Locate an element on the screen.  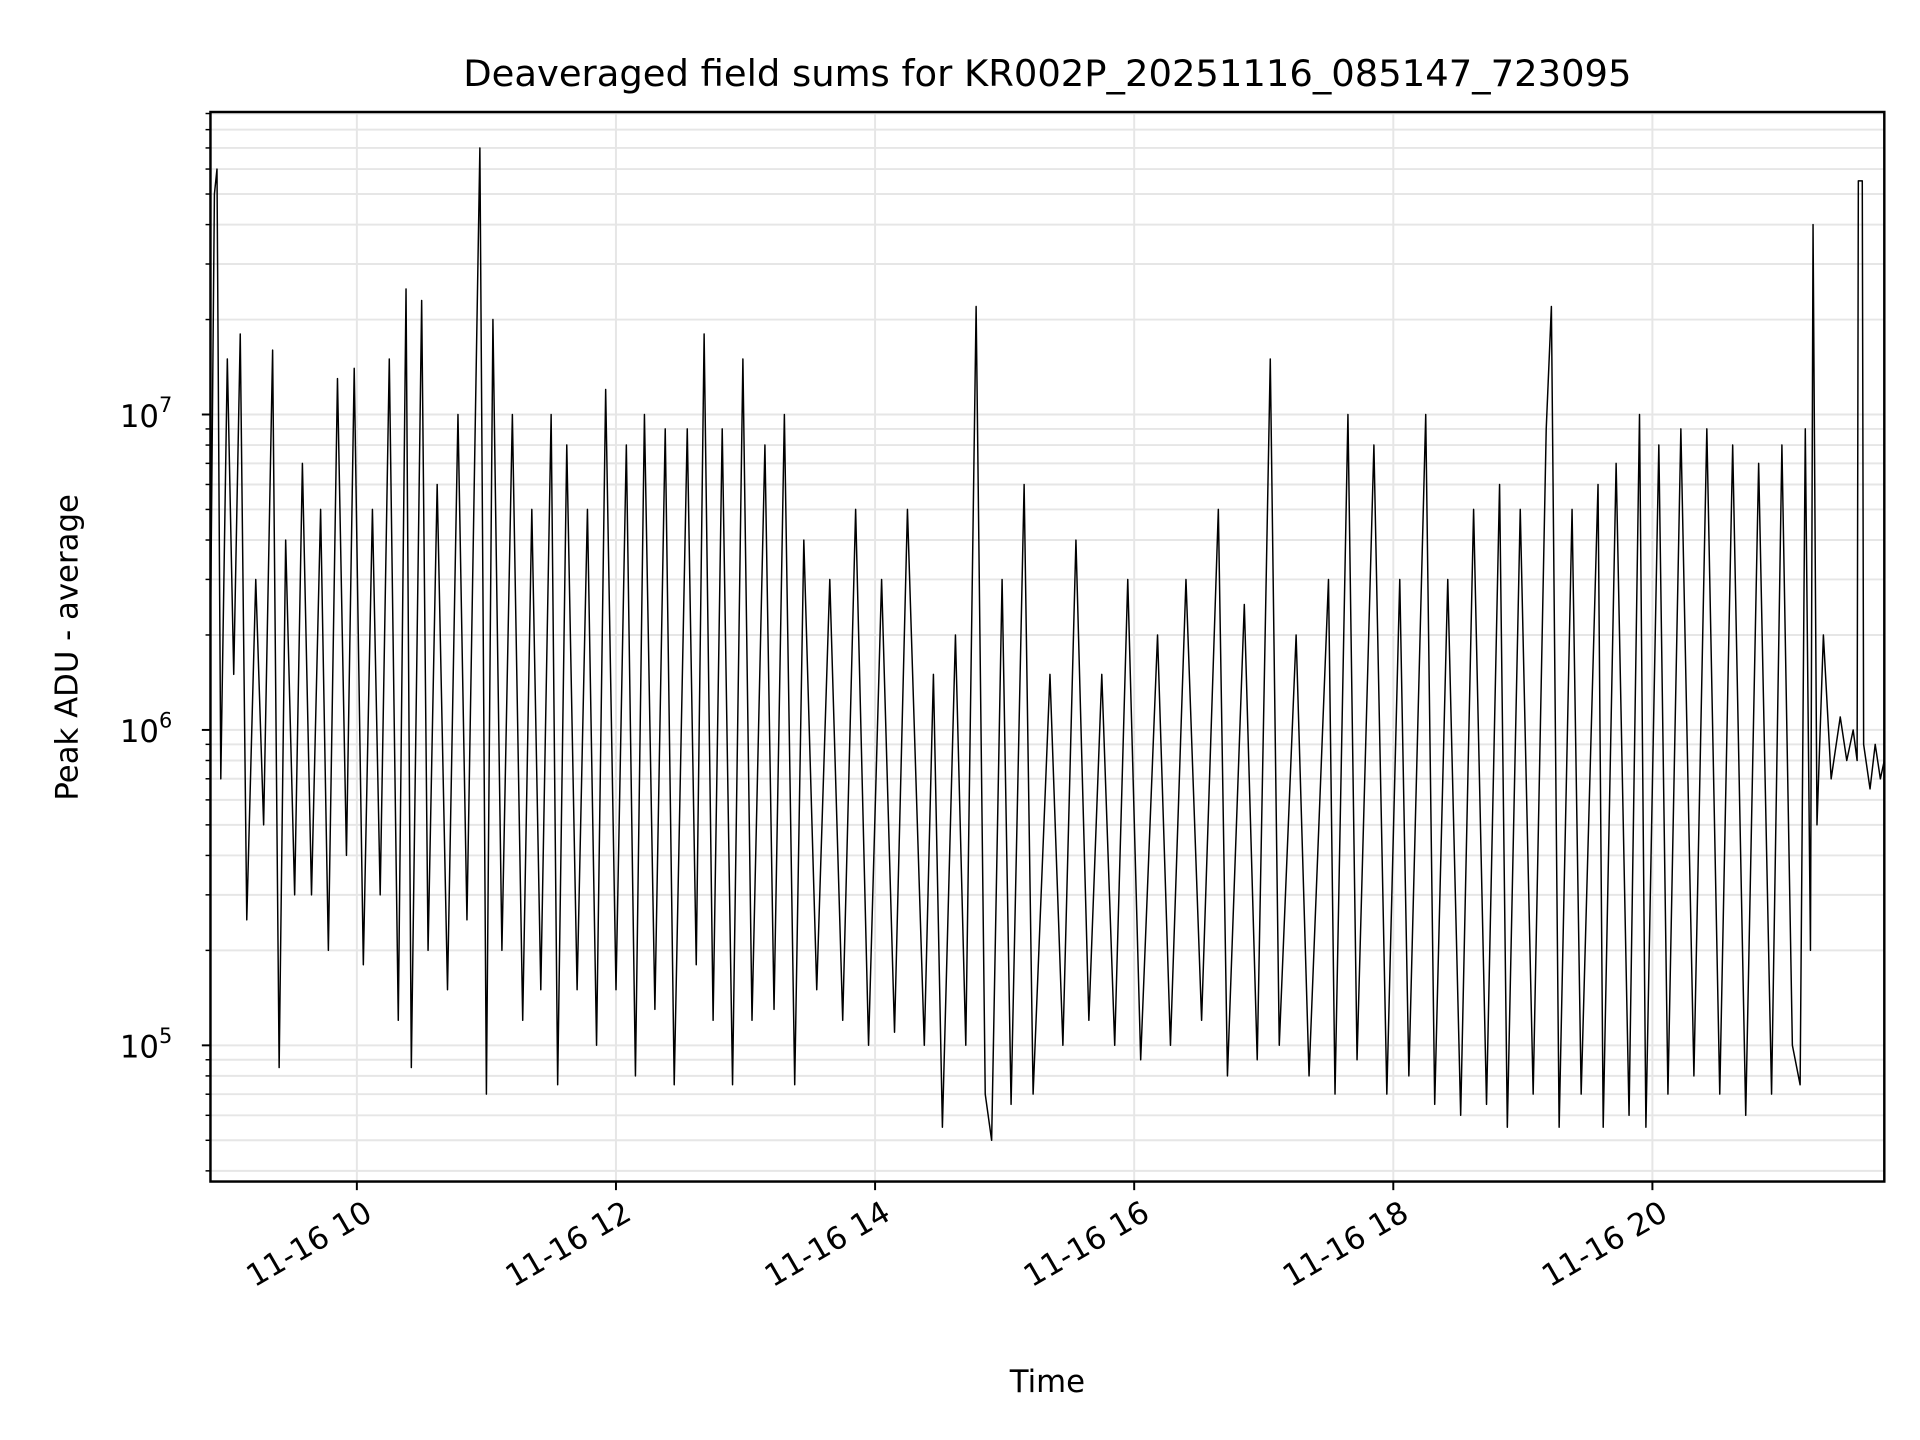
x-tick-label: 11-16 10 is located at coordinates (309, 1244).